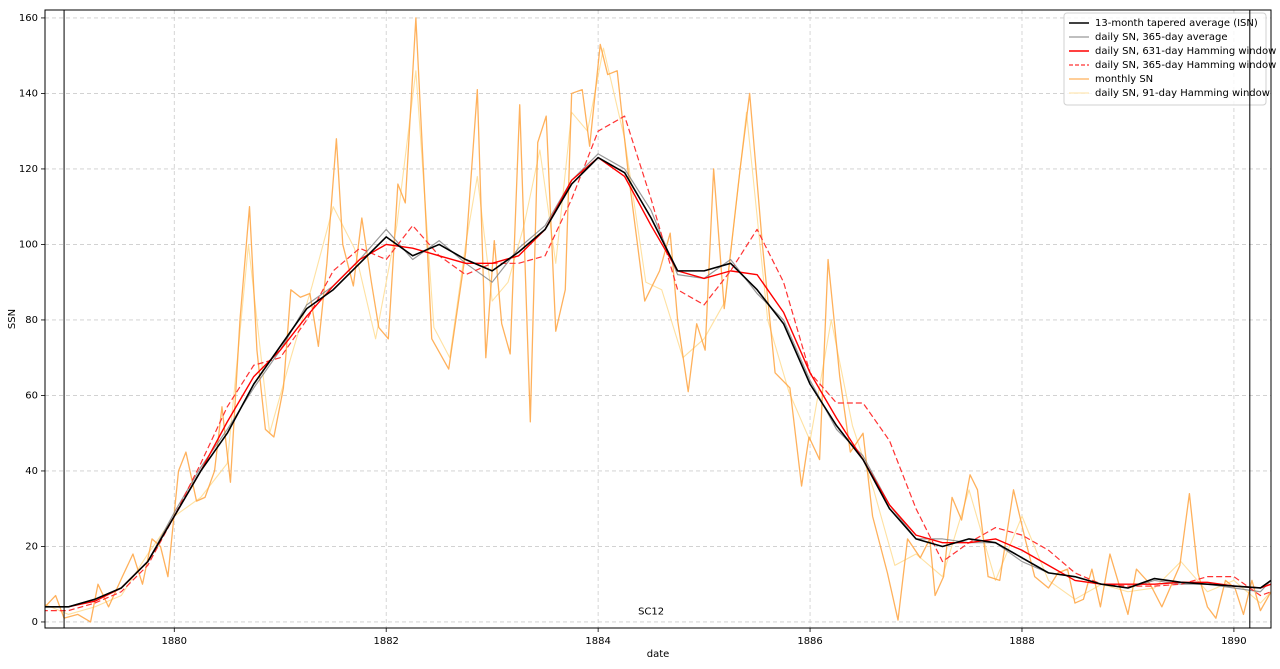 This screenshot has height=669, width=1280. Describe the element at coordinates (658, 654) in the screenshot. I see `x-axis-label: date` at that location.